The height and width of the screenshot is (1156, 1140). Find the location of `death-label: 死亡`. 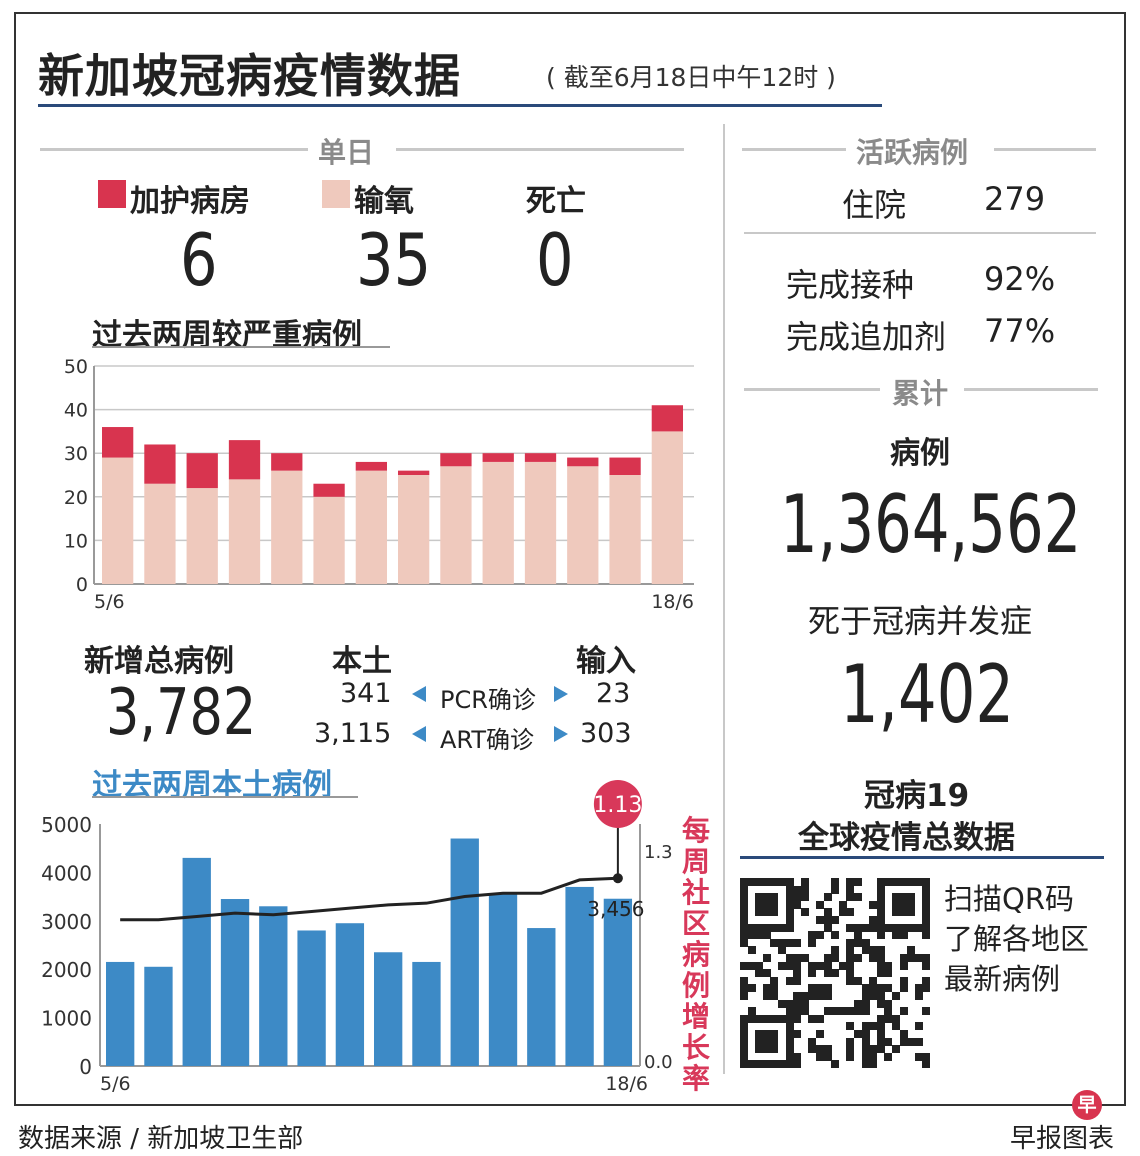

death-label: 死亡 is located at coordinates (556, 201).